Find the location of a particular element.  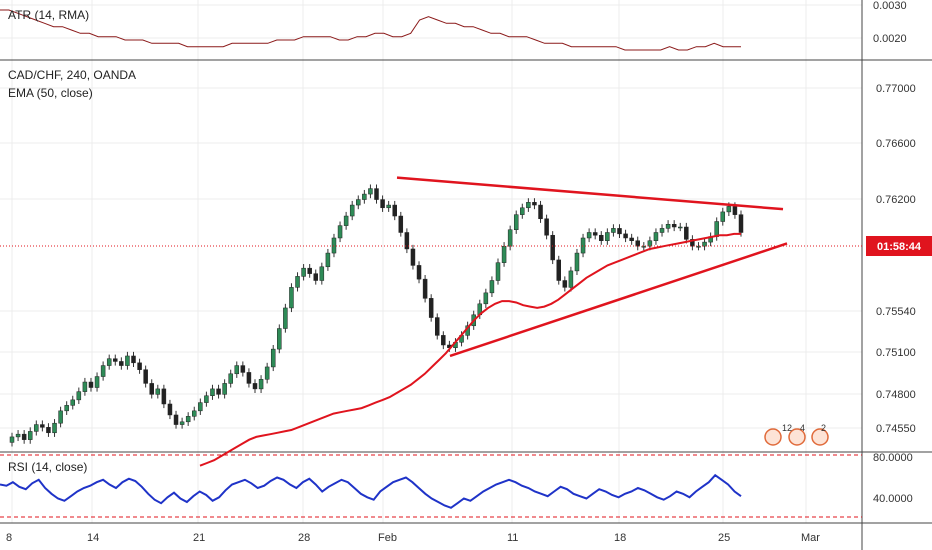

trendline-lower is located at coordinates (618, 300).